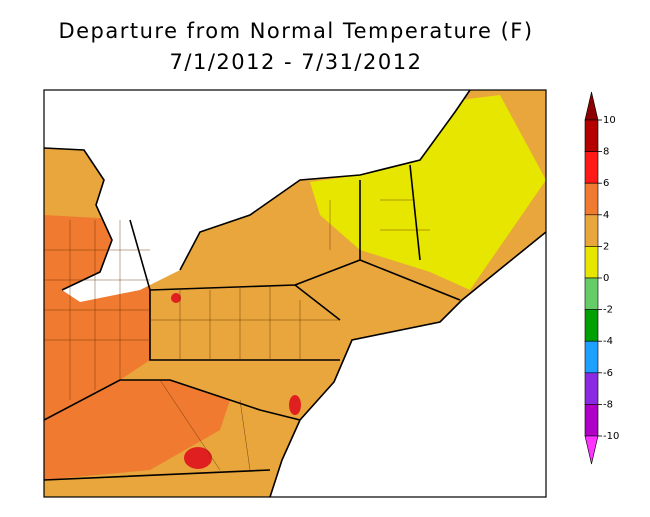 The width and height of the screenshot is (650, 517). I want to click on map-subtitle: 7/1/2012 - 7/31/2012, so click(296, 62).